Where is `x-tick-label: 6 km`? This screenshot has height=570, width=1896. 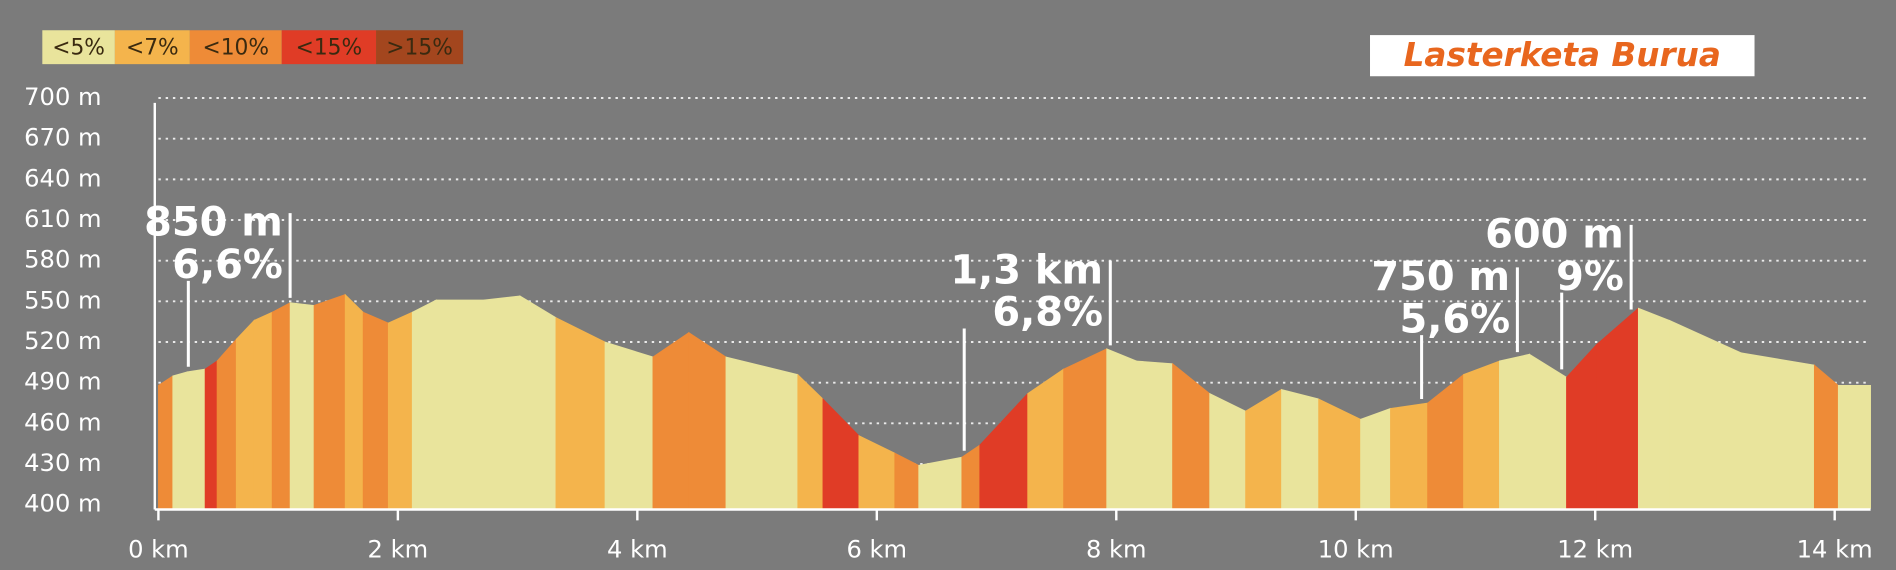 x-tick-label: 6 km is located at coordinates (876, 550).